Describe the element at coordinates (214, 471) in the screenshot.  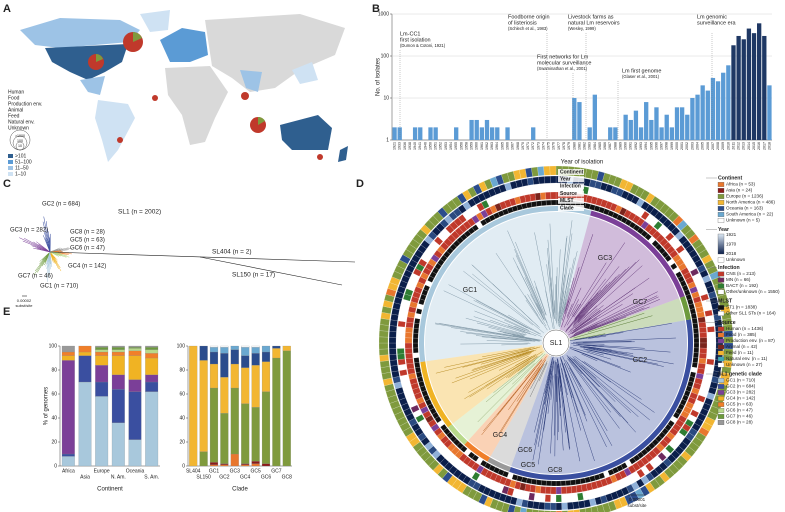
I see `x-tick-label: GC1` at that location.